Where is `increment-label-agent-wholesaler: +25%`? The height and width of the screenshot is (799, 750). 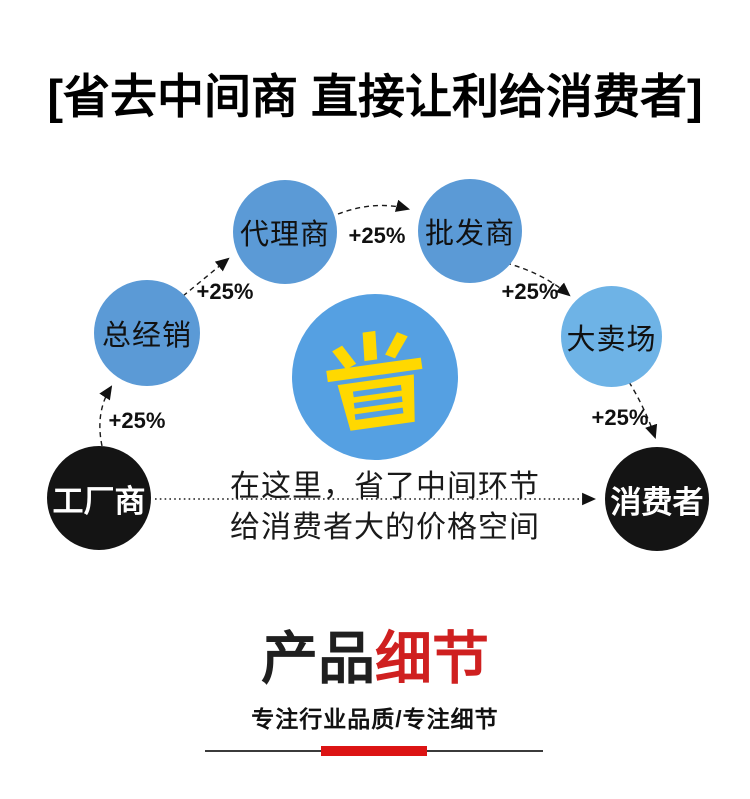 increment-label-agent-wholesaler: +25% is located at coordinates (377, 235).